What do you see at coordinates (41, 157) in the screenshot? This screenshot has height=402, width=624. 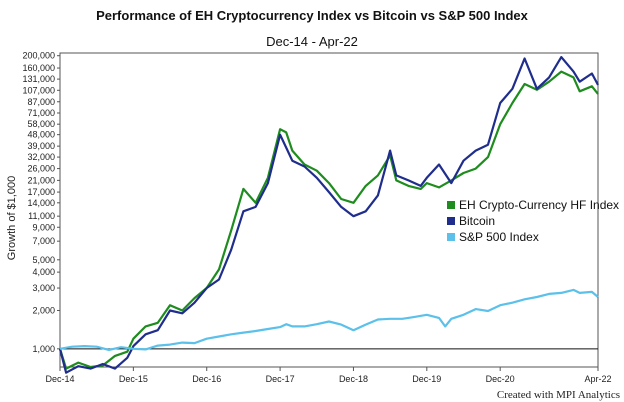 I see `y-tick-label: 32,000` at bounding box center [41, 157].